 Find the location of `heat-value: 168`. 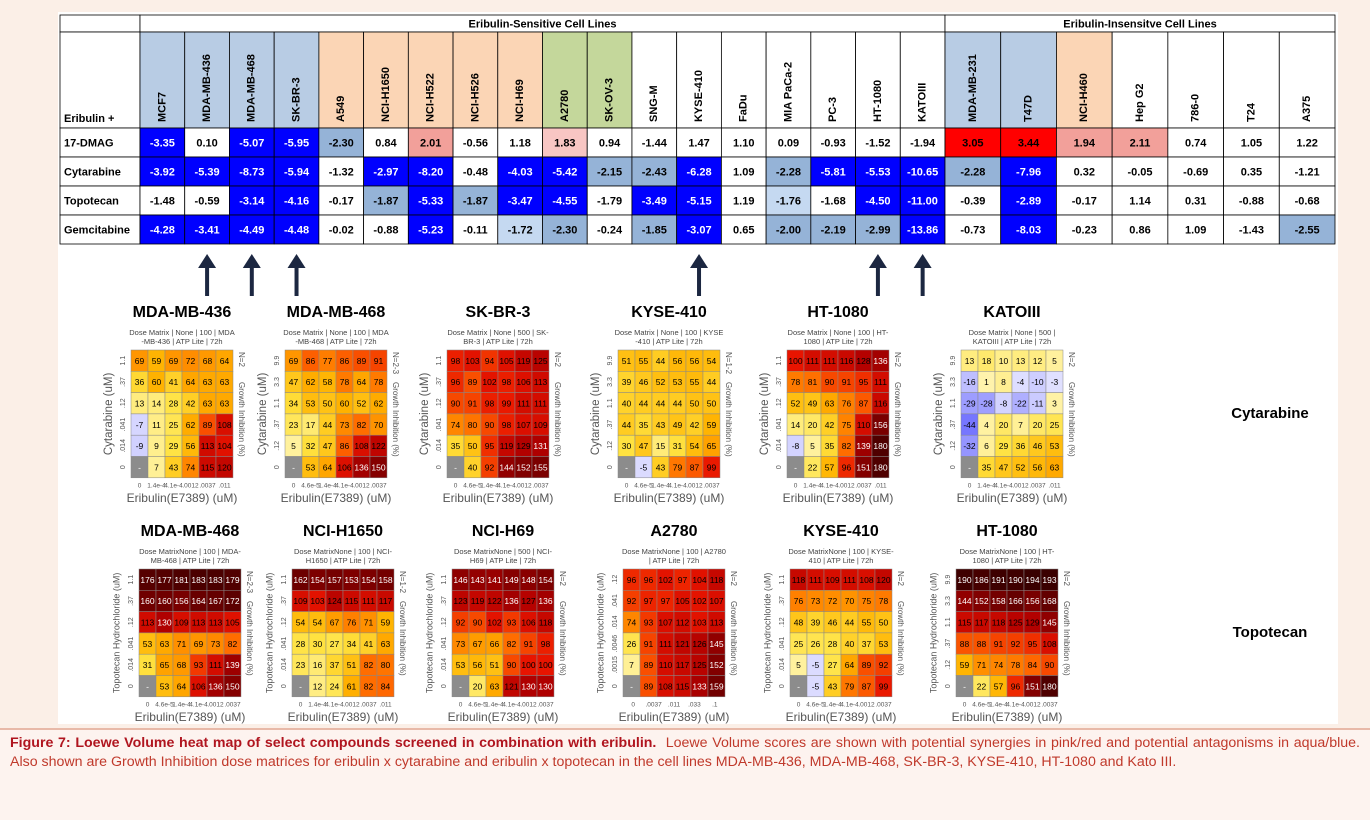

heat-value: 168 is located at coordinates (1049, 601).